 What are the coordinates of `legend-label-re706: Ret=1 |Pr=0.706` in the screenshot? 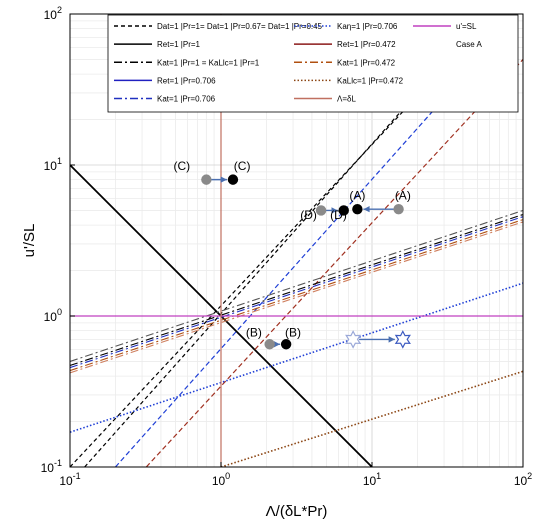 It's located at (186, 80).